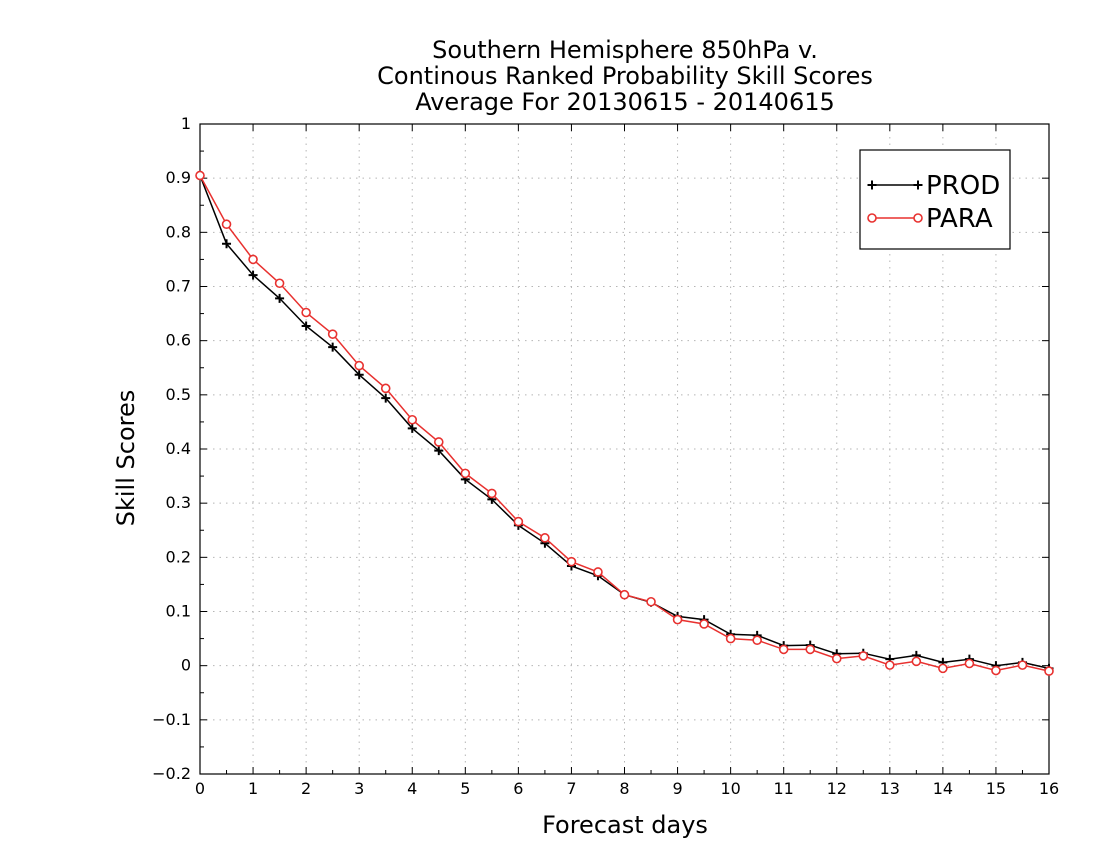  I want to click on x-tick-label: 9, so click(677, 788).